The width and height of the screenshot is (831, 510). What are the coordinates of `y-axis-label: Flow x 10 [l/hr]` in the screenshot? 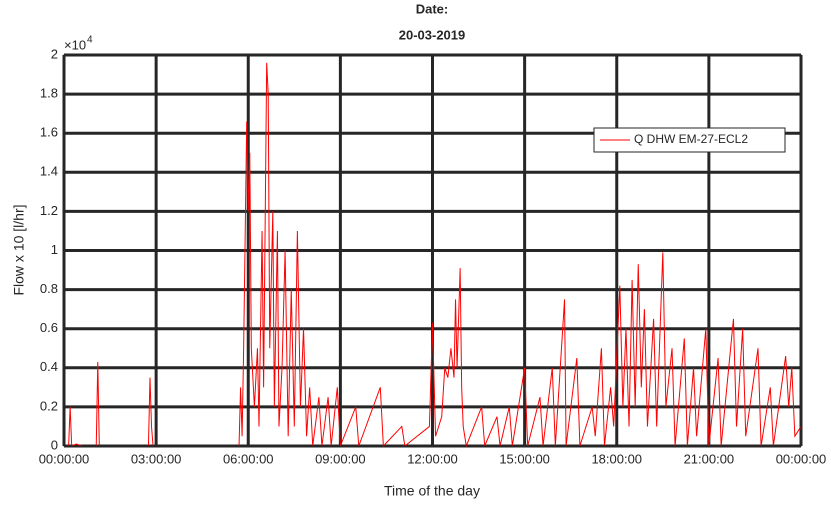 It's located at (19, 249).